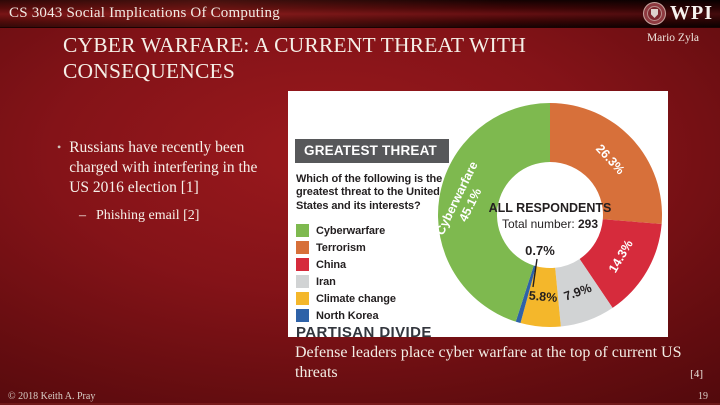 The image size is (720, 405). Describe the element at coordinates (364, 330) in the screenshot. I see `chart-footer-heading: PARTISAN DIVIDE` at that location.